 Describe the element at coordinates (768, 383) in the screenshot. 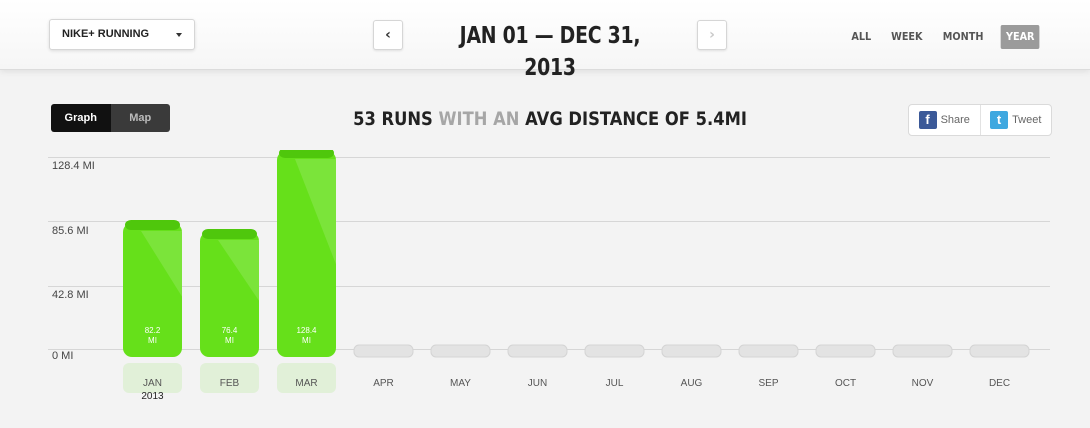

I see `month-label: SEP` at that location.